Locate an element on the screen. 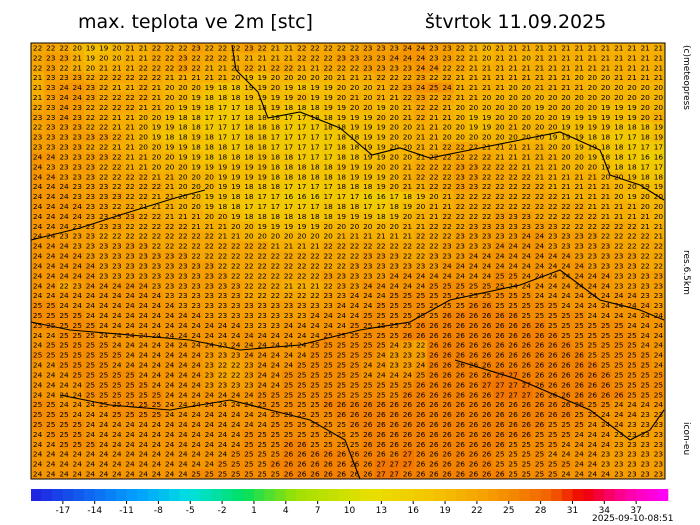  colorbar-step is located at coordinates (599, 495).